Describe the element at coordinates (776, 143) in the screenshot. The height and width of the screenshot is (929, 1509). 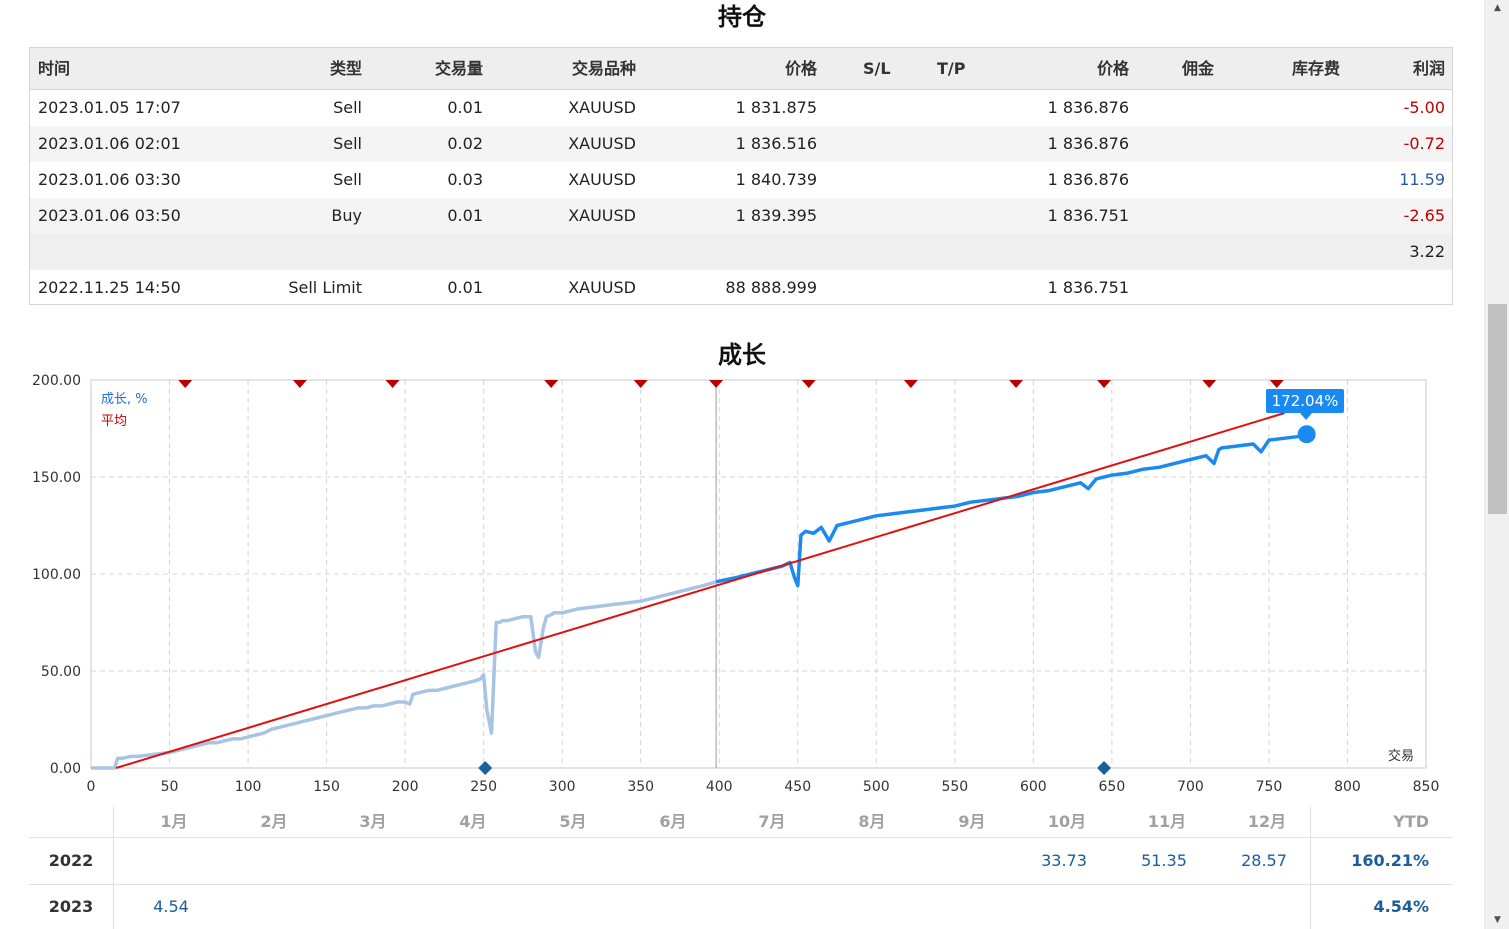
I see `row-price: 1 836.516` at that location.